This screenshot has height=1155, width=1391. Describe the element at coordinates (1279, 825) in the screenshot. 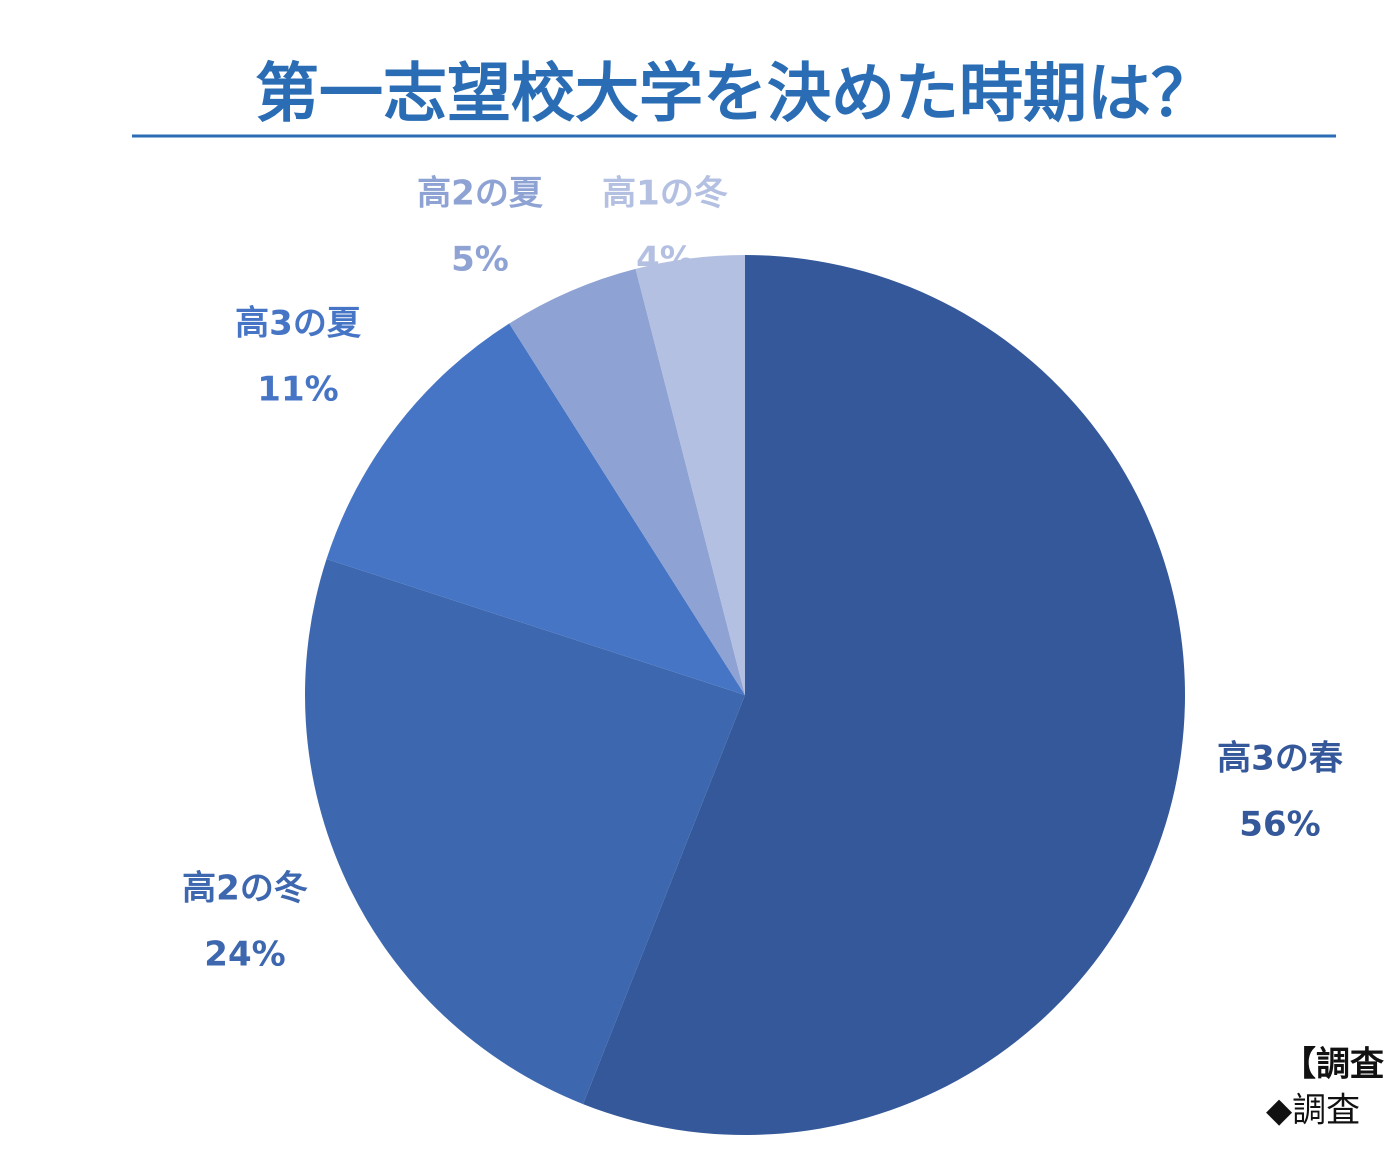

I see `value-label: 56%` at that location.